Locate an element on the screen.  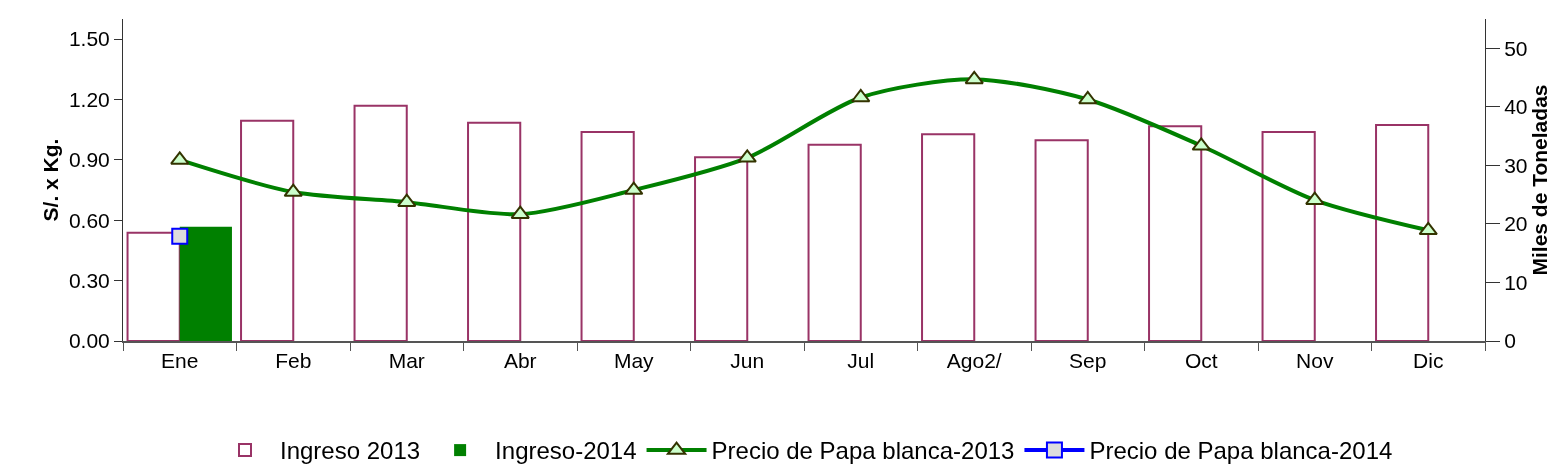
y-tick-label: 0.30 is located at coordinates (89, 280).